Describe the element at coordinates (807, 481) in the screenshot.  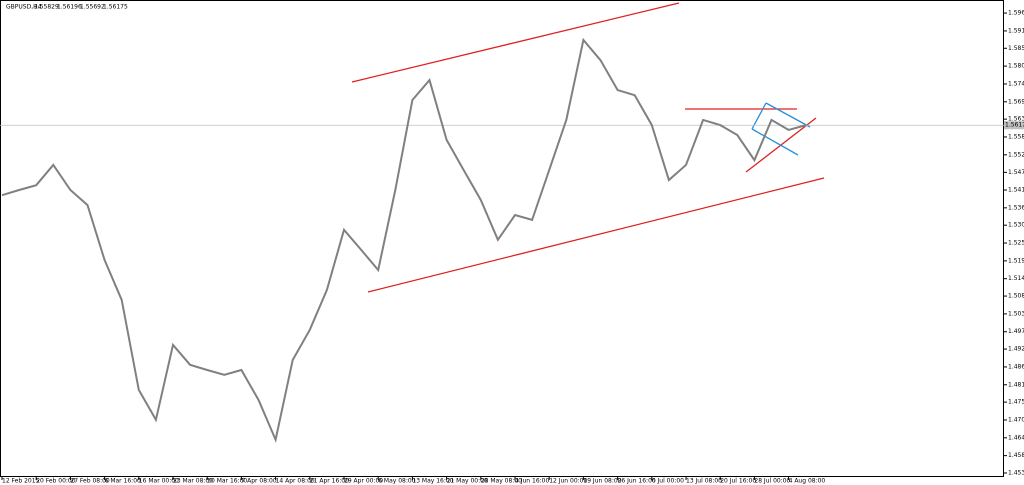
I see `x-tick-label: 4 Aug 08:00` at that location.